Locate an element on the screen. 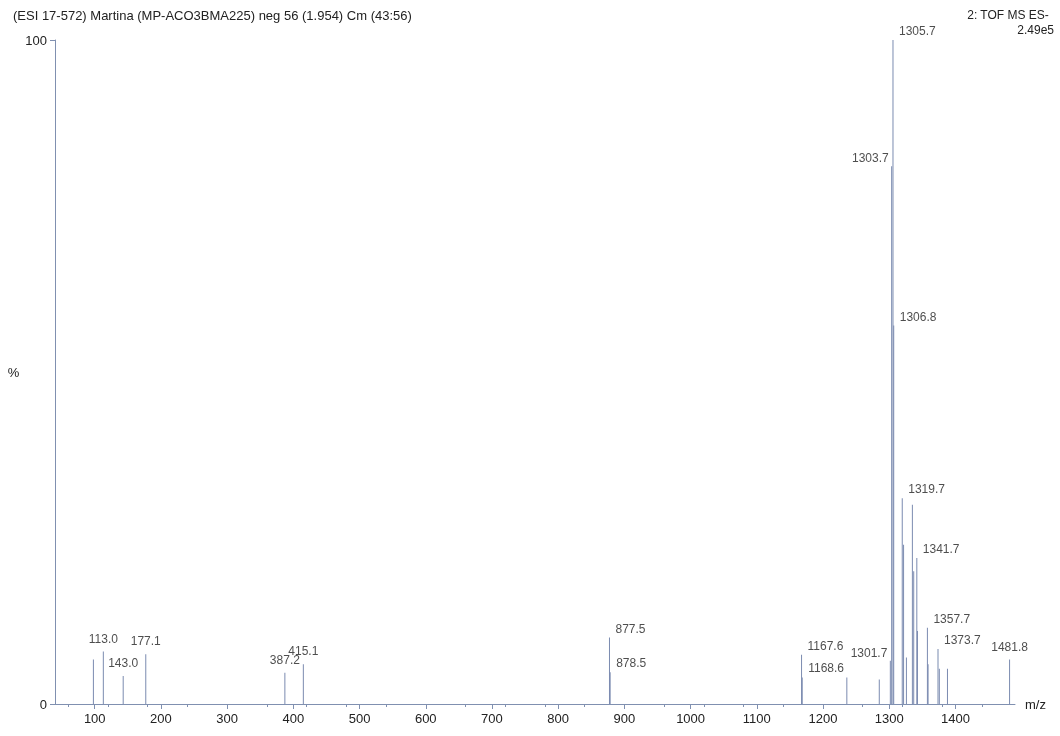 The width and height of the screenshot is (1060, 736). annotation: 877.5 is located at coordinates (630, 628).